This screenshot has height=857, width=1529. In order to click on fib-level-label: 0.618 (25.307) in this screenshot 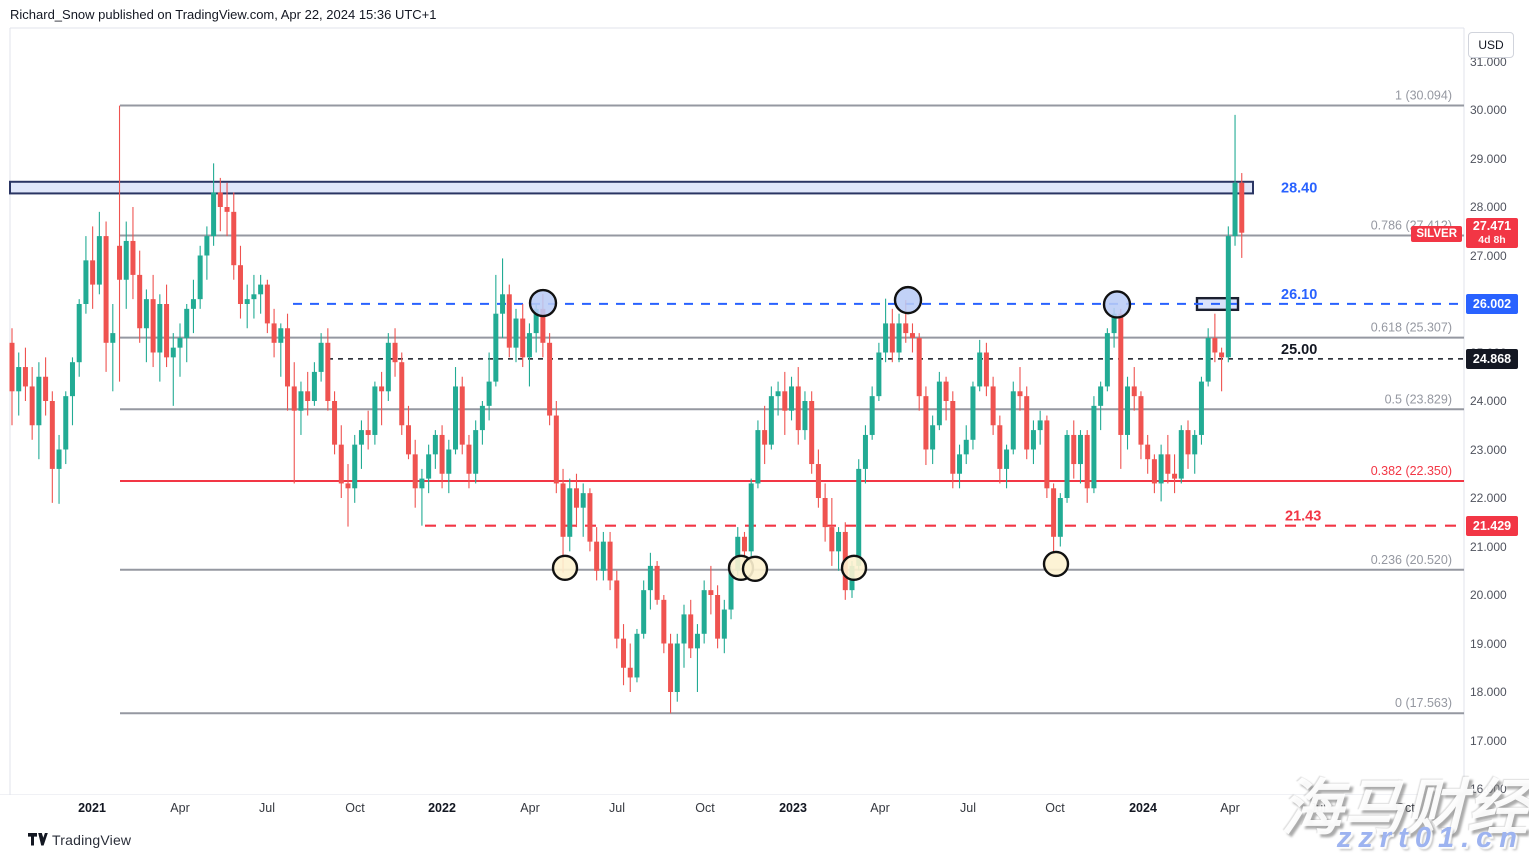, I will do `click(1411, 328)`.